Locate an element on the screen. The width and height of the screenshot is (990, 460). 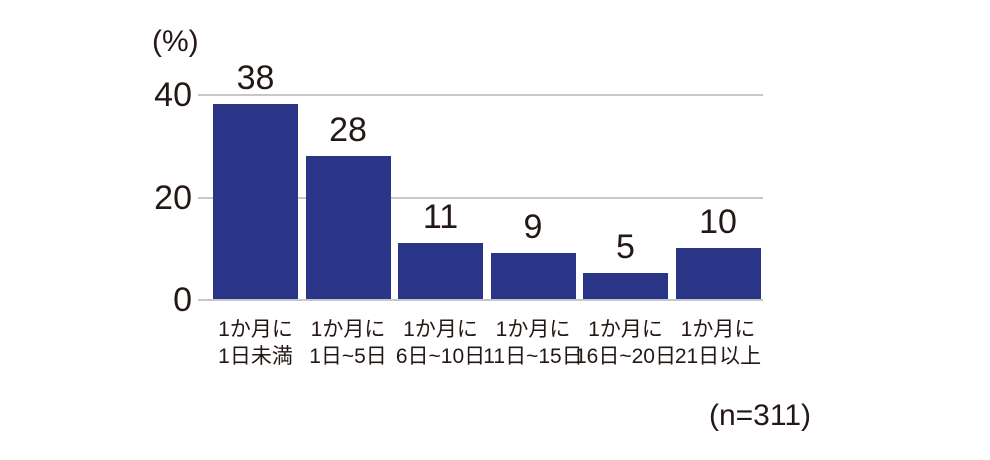
bar-value-label-4: 5 is located at coordinates (625, 247).